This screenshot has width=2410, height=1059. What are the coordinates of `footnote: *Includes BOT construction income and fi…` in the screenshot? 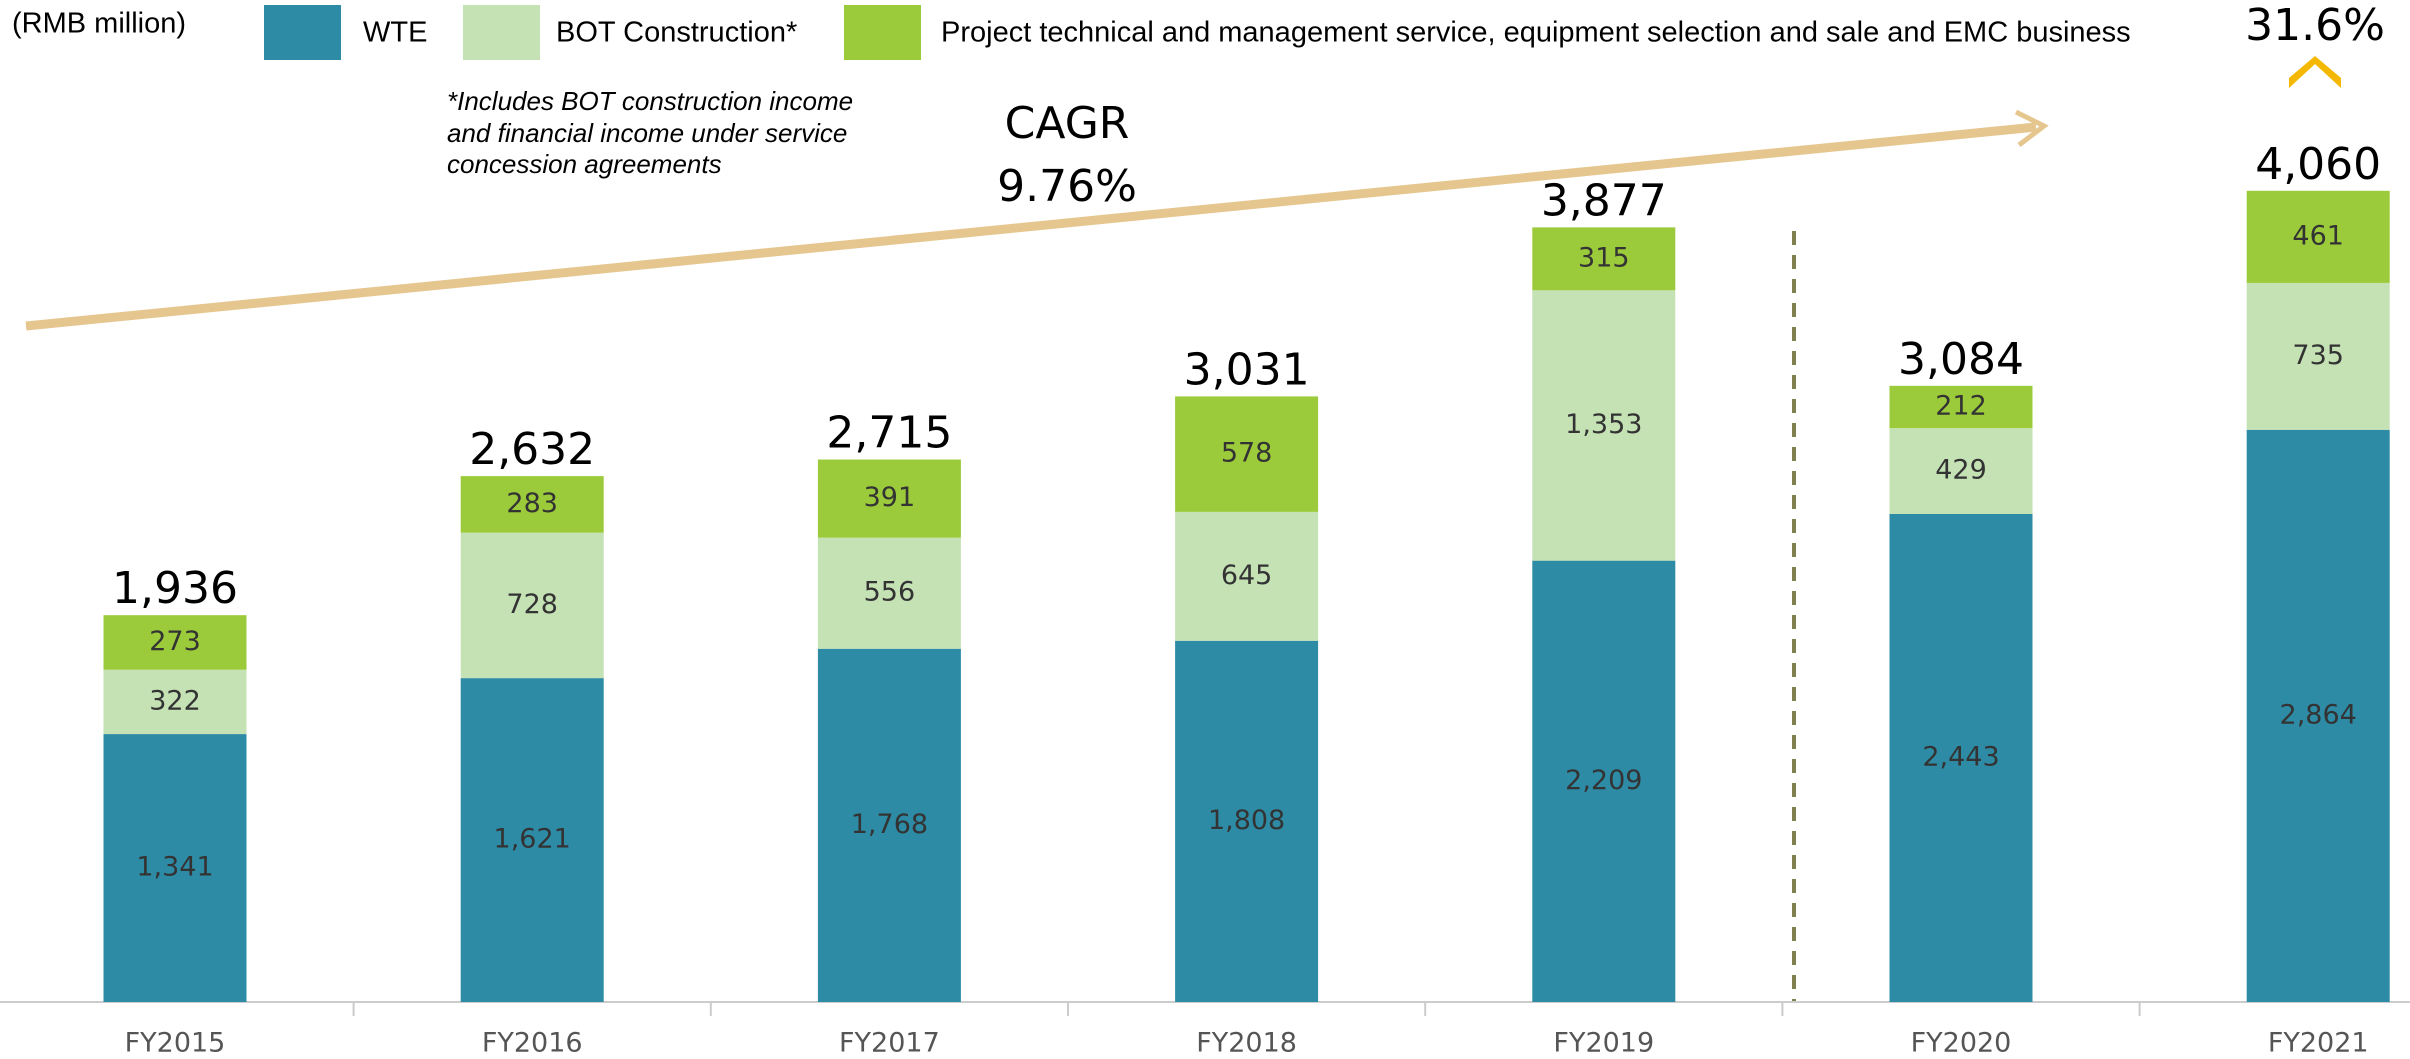 It's located at (650, 132).